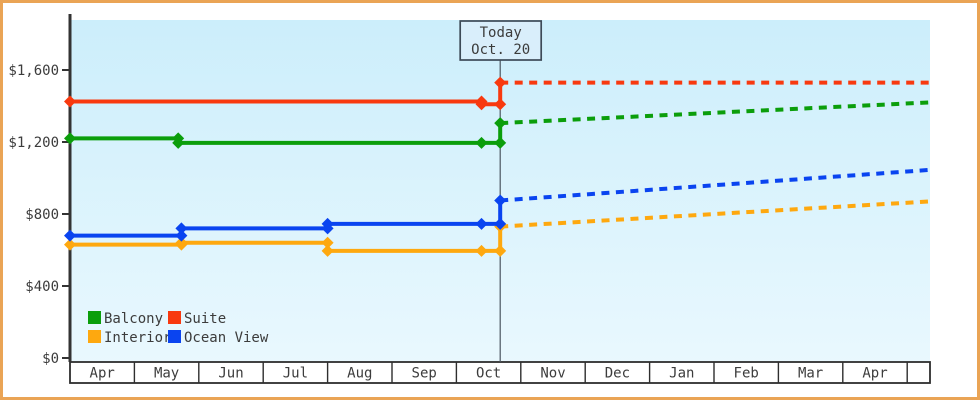 This screenshot has height=400, width=980. I want to click on month-label: Oct, so click(488, 374).